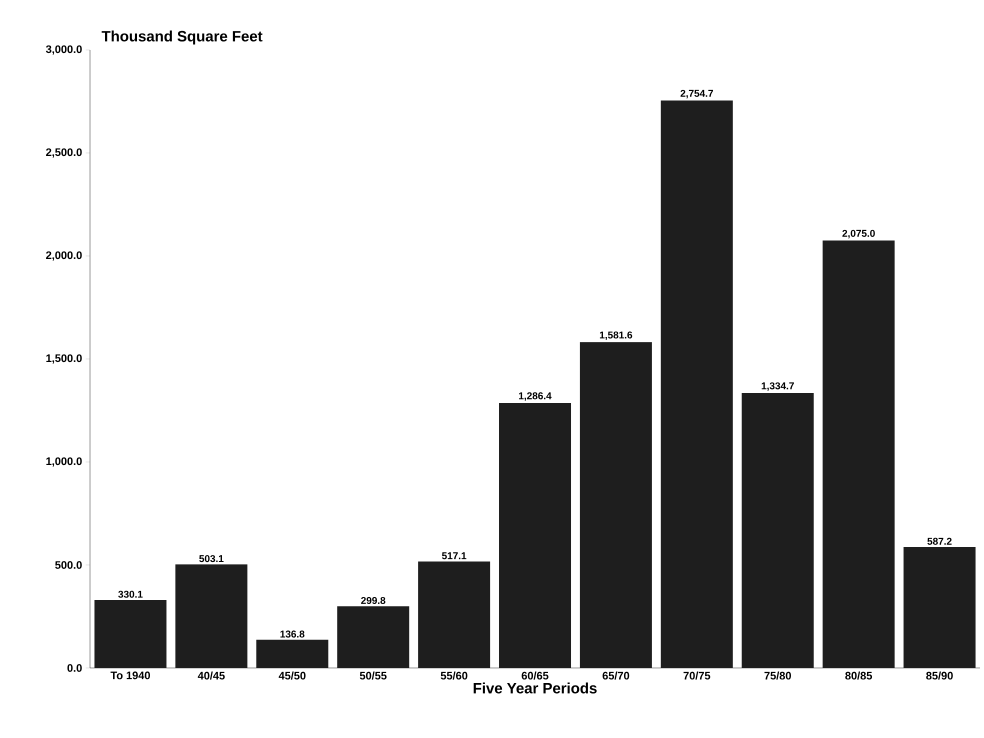 This screenshot has width=984, height=738. I want to click on data-label: 136.8, so click(292, 634).